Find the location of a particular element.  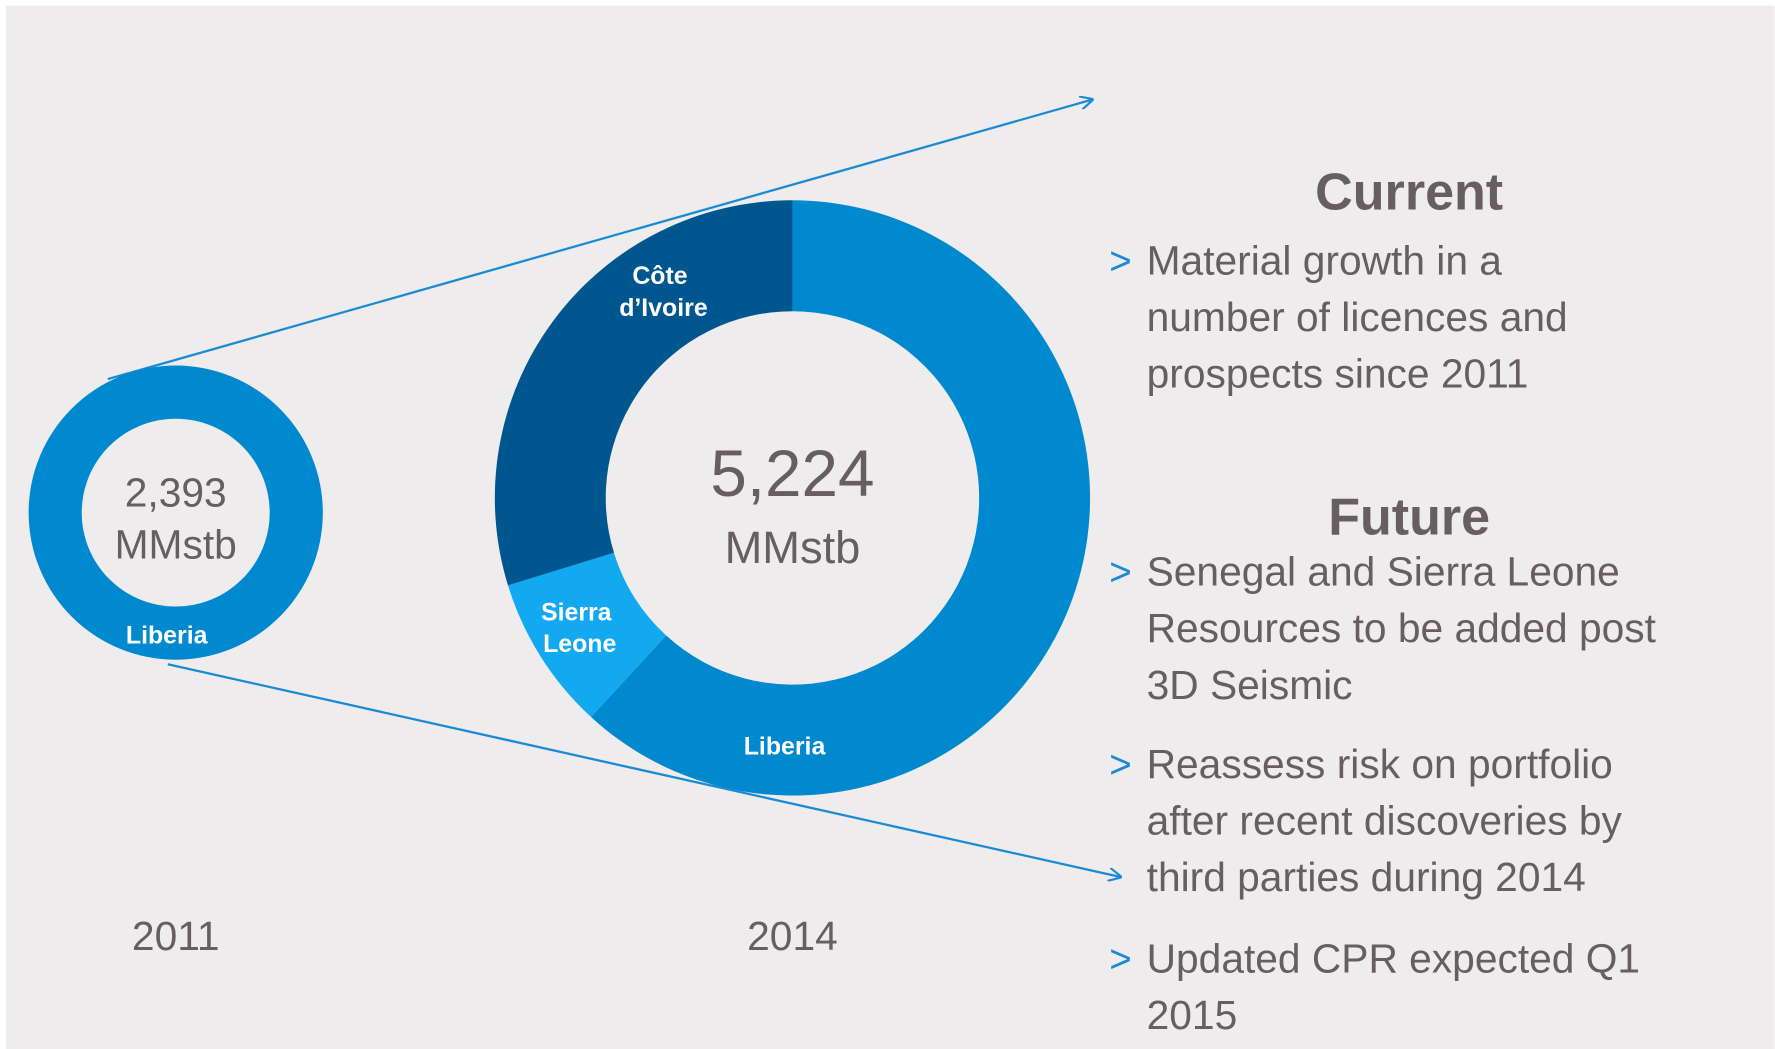

year-label: 2011 is located at coordinates (176, 936).